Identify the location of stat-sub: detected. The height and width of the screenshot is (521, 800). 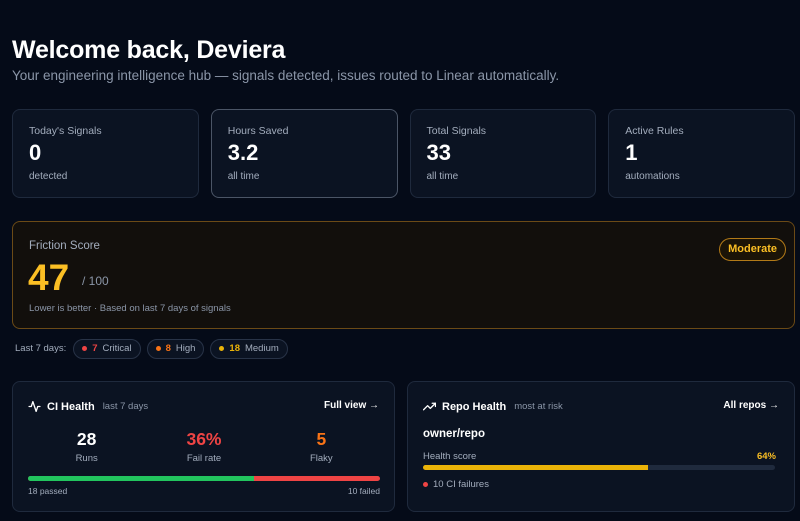
(48, 176).